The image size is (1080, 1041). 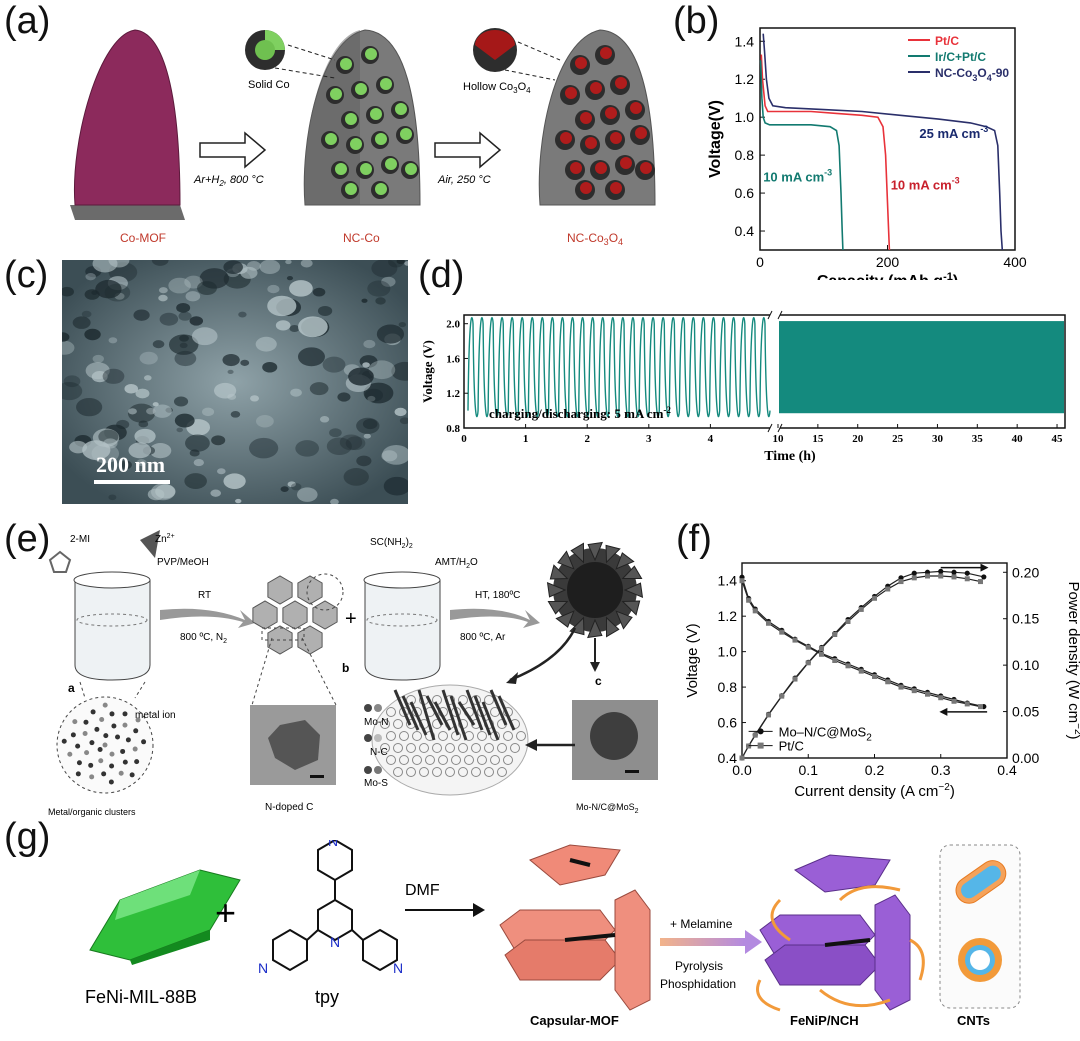 I want to click on plot-frame-d, so click(x=764, y=371).